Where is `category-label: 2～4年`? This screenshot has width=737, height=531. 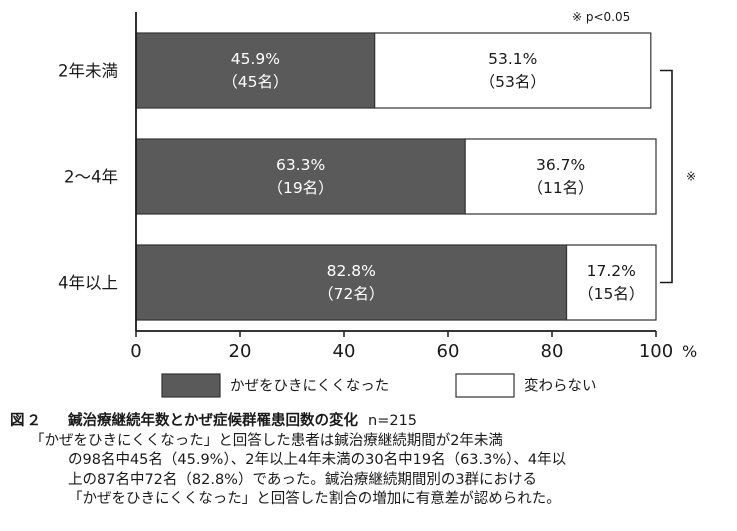 category-label: 2～4年 is located at coordinates (91, 177).